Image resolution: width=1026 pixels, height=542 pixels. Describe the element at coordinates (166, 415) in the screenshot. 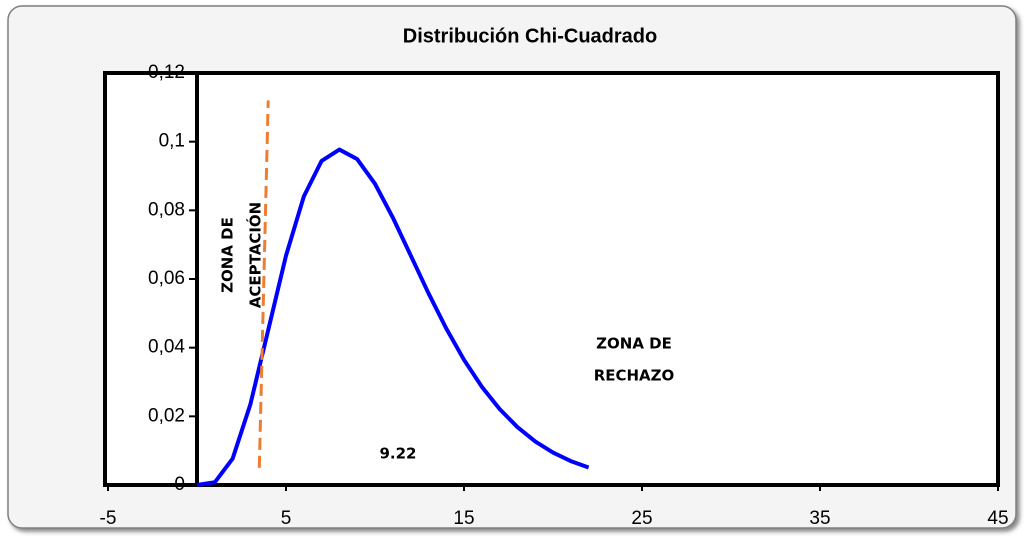

I see `y-tick-label: 0,02` at that location.